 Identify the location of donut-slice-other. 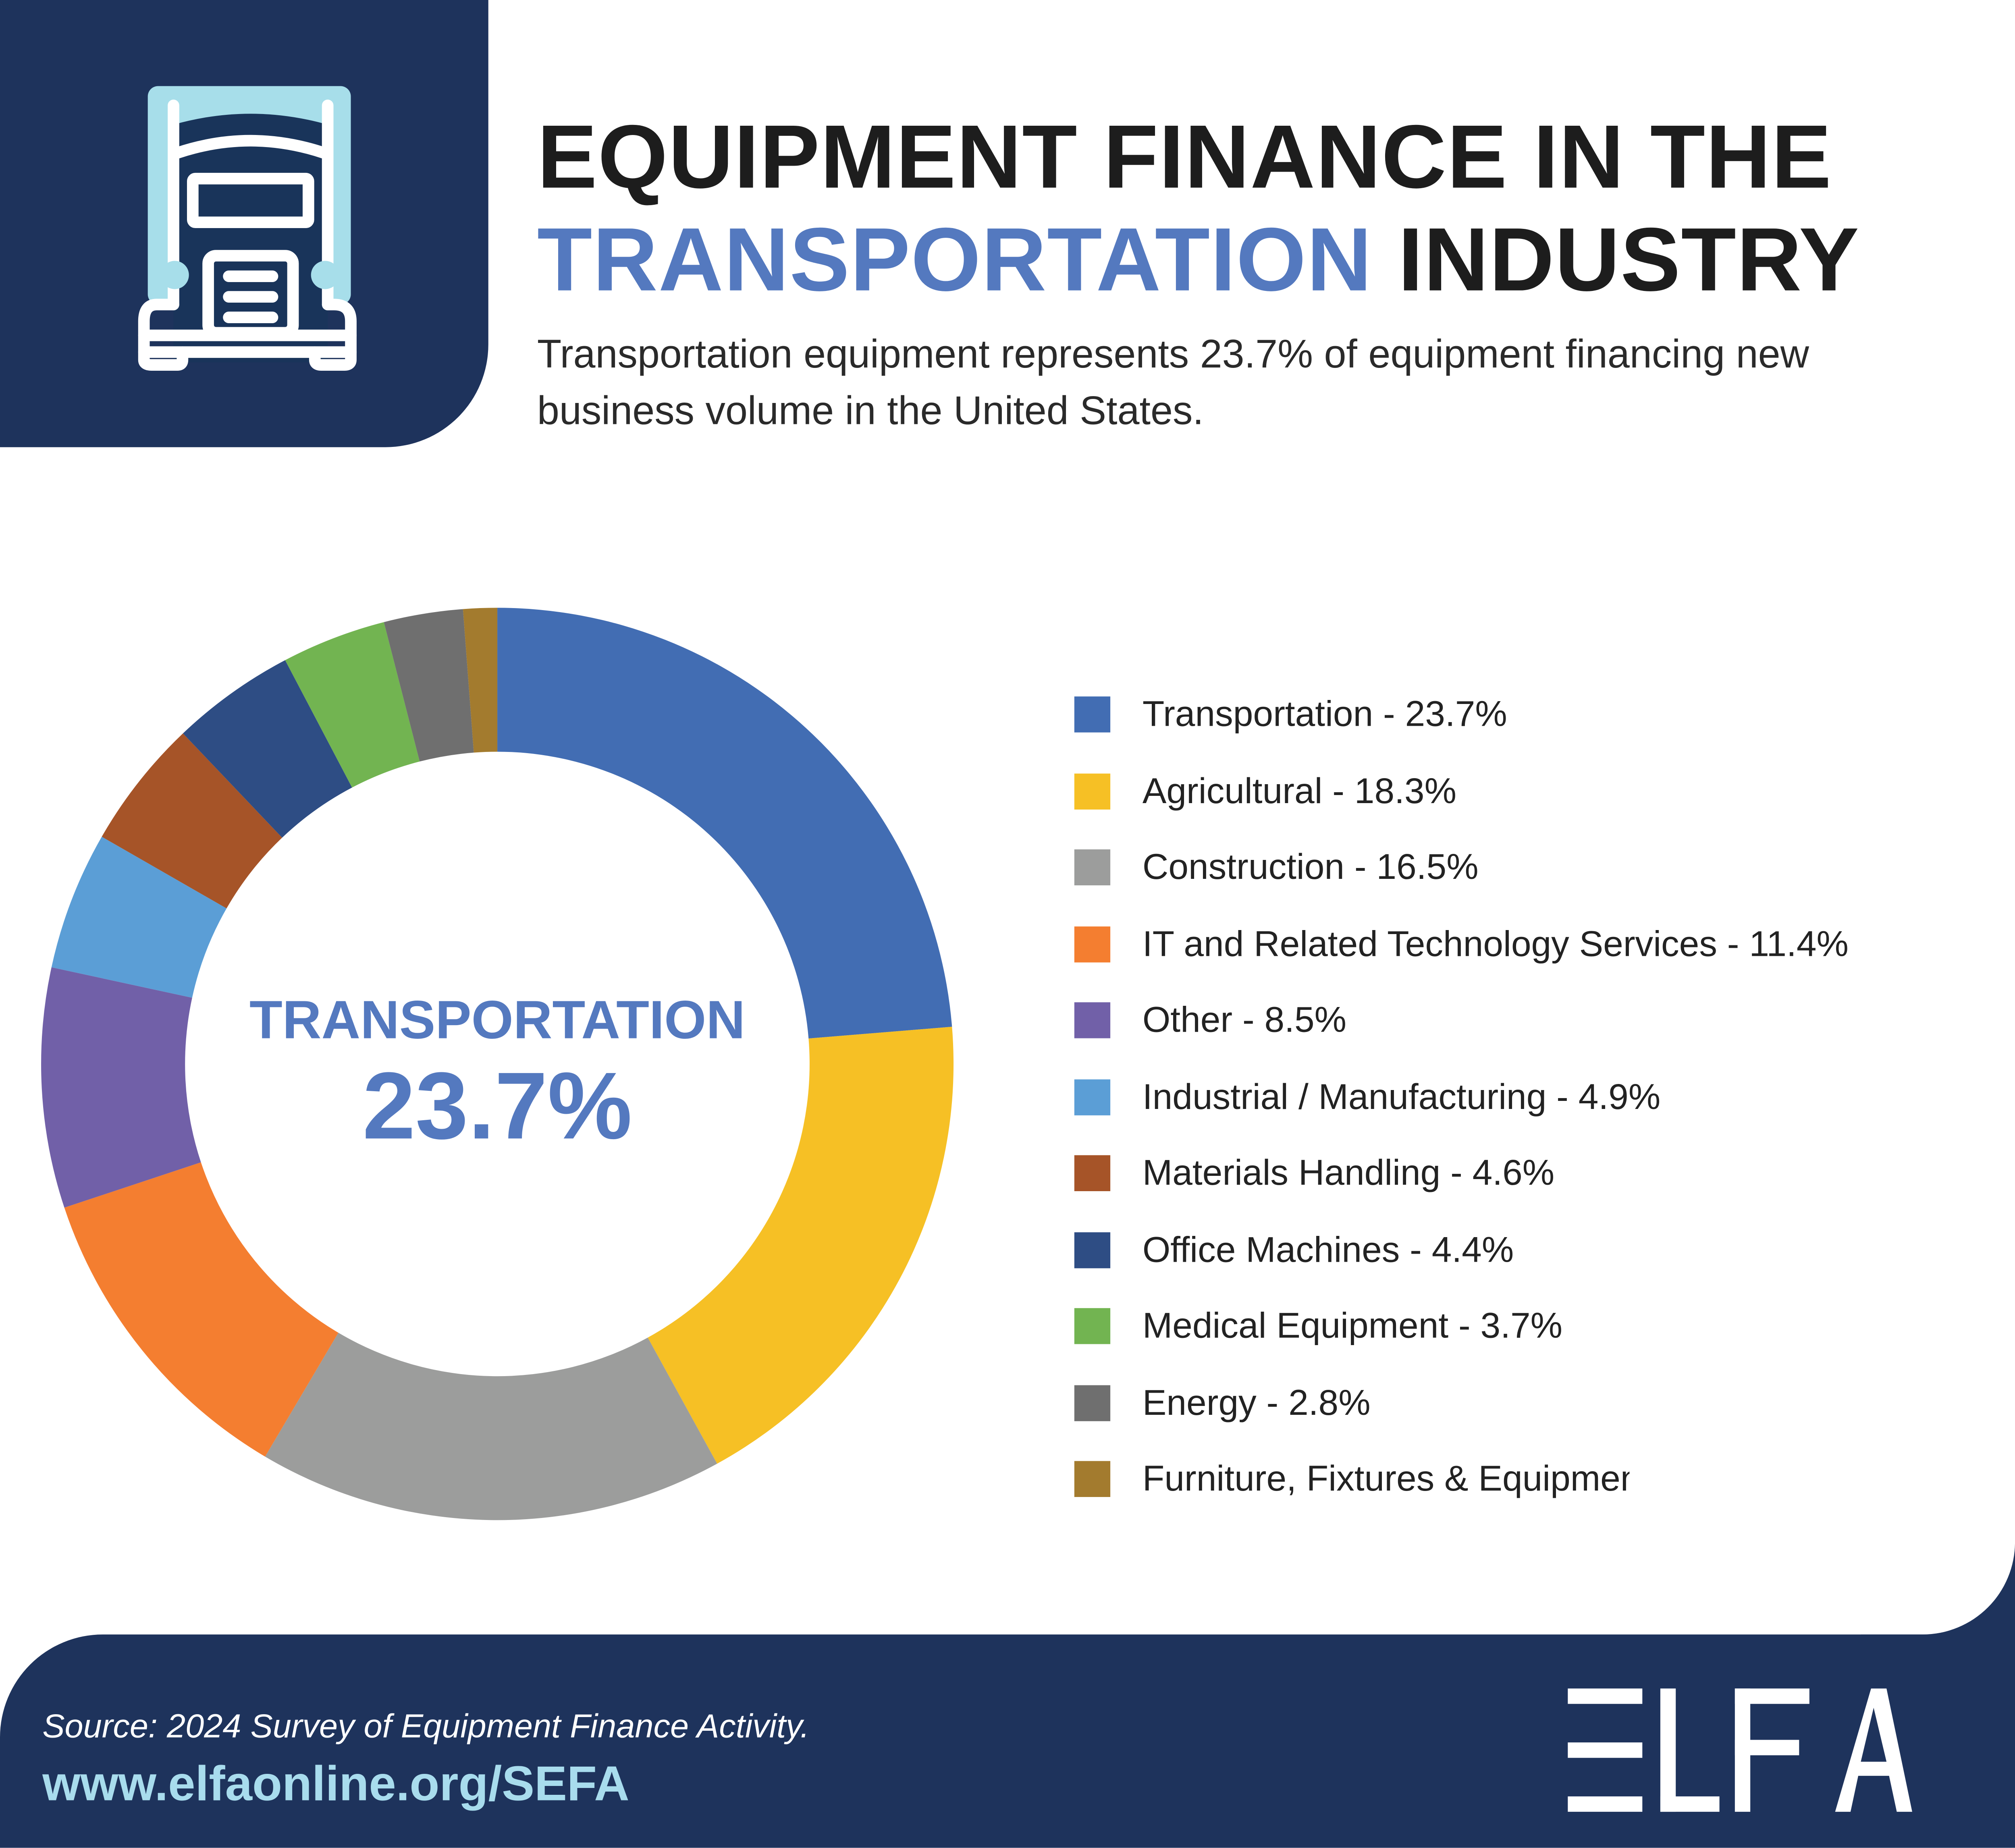
(121, 1087).